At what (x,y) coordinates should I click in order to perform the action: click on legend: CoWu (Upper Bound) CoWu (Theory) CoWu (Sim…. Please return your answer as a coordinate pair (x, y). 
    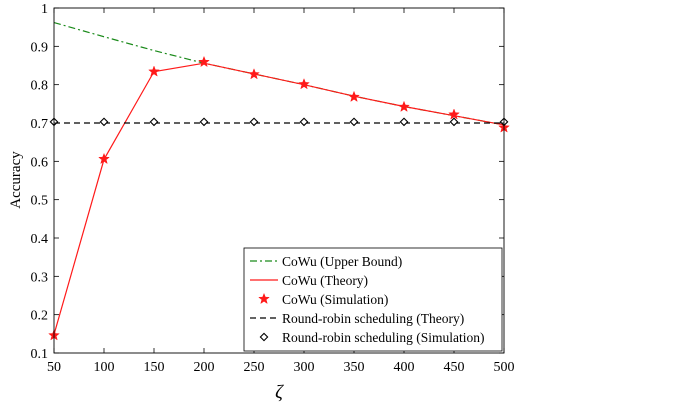
    Looking at the image, I should click on (373, 299).